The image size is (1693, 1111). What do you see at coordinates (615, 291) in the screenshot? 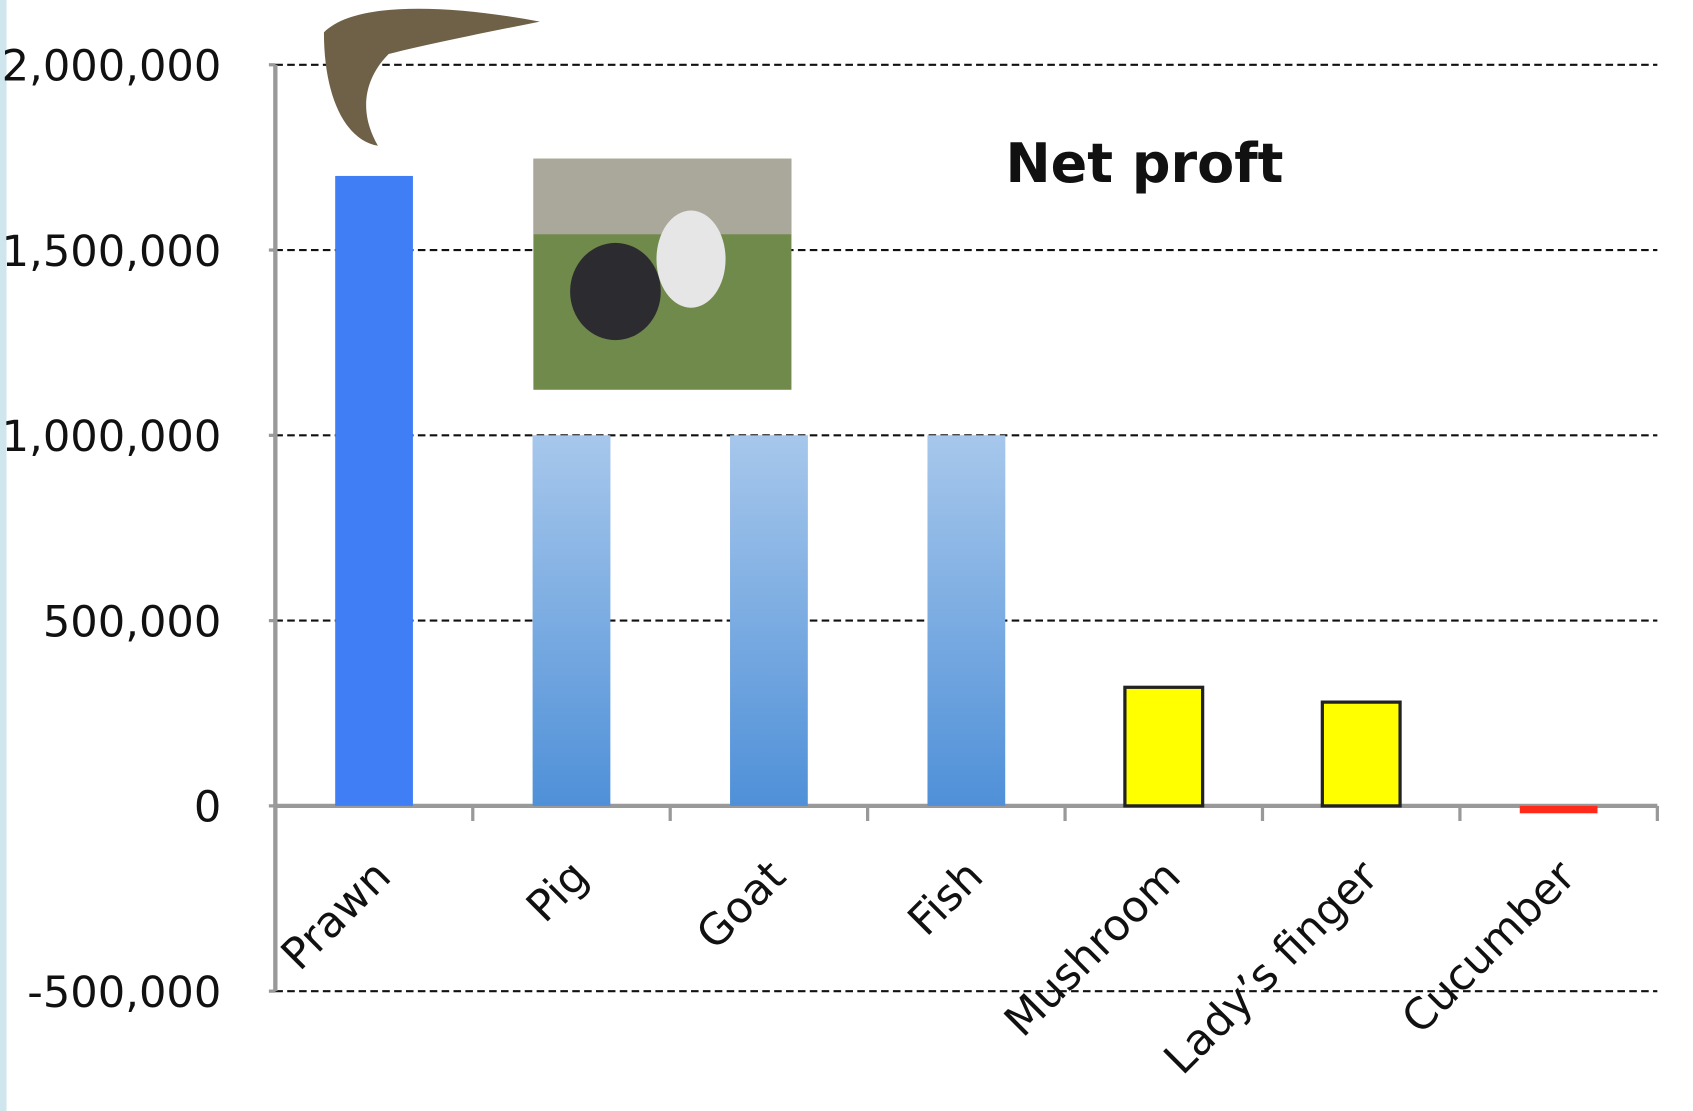
I see `pig` at bounding box center [615, 291].